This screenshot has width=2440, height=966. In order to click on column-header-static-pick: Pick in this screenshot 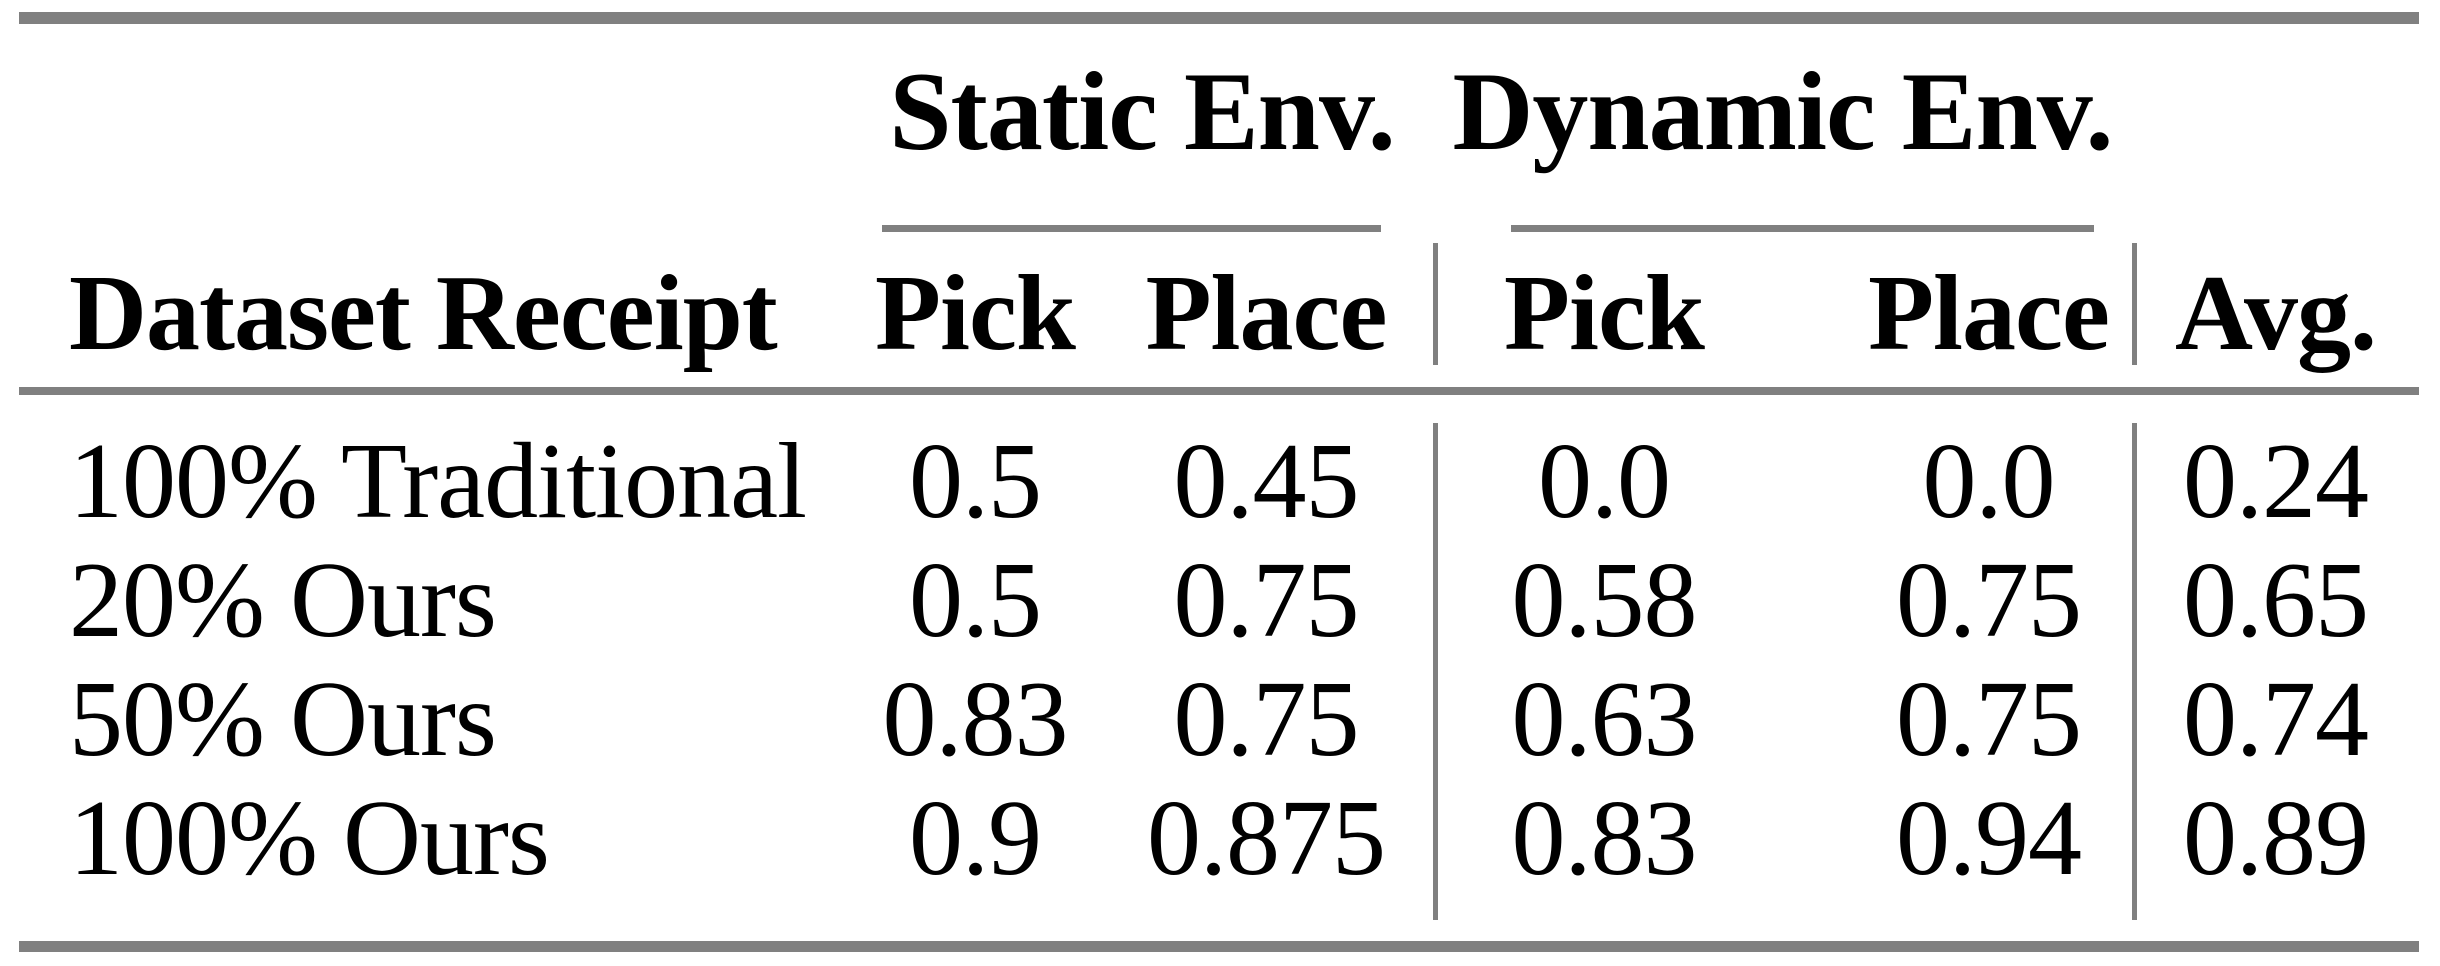, I will do `click(975, 313)`.